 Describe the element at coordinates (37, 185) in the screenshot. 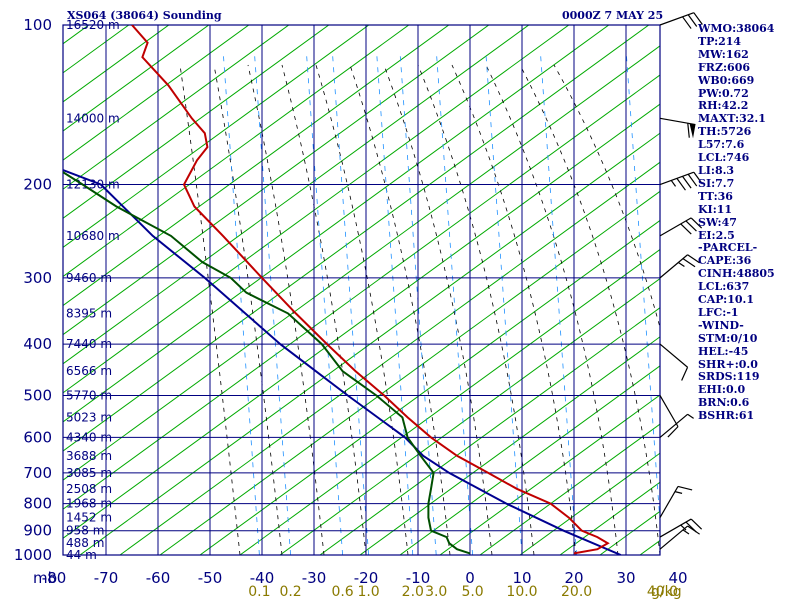

I see `pressure-tick-label: 200` at that location.